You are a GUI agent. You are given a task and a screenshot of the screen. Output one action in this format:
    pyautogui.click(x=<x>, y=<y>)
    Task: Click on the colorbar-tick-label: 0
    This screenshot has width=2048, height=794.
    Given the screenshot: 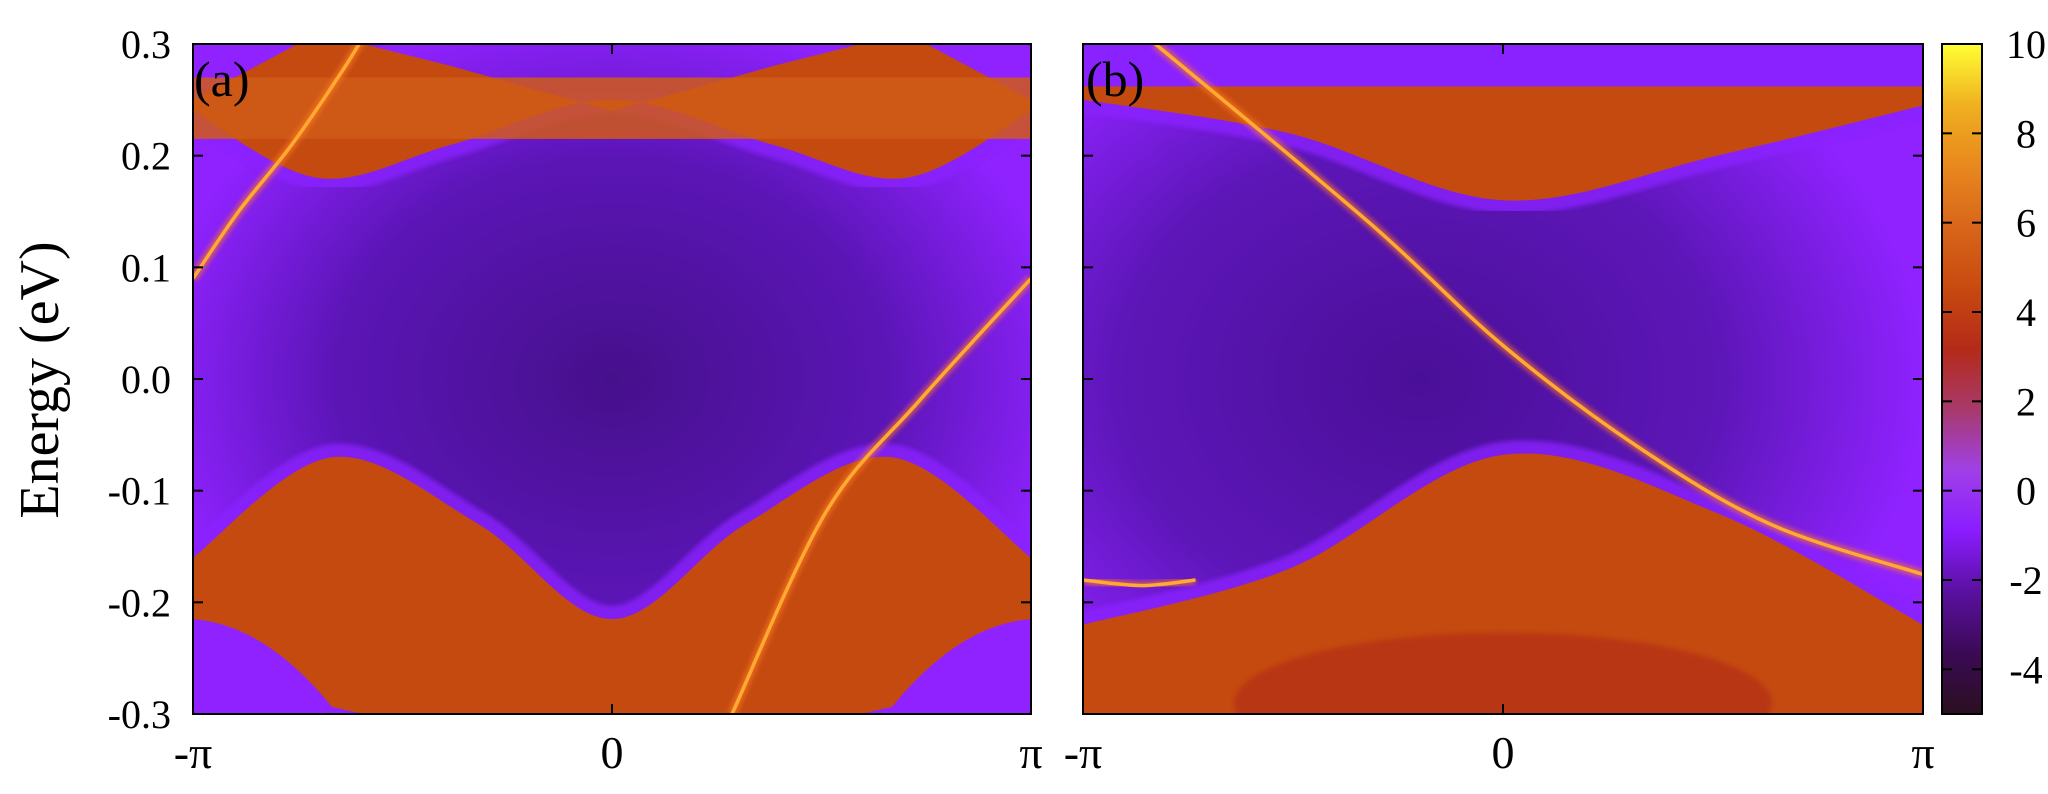 What is the action you would take?
    pyautogui.click(x=2026, y=491)
    